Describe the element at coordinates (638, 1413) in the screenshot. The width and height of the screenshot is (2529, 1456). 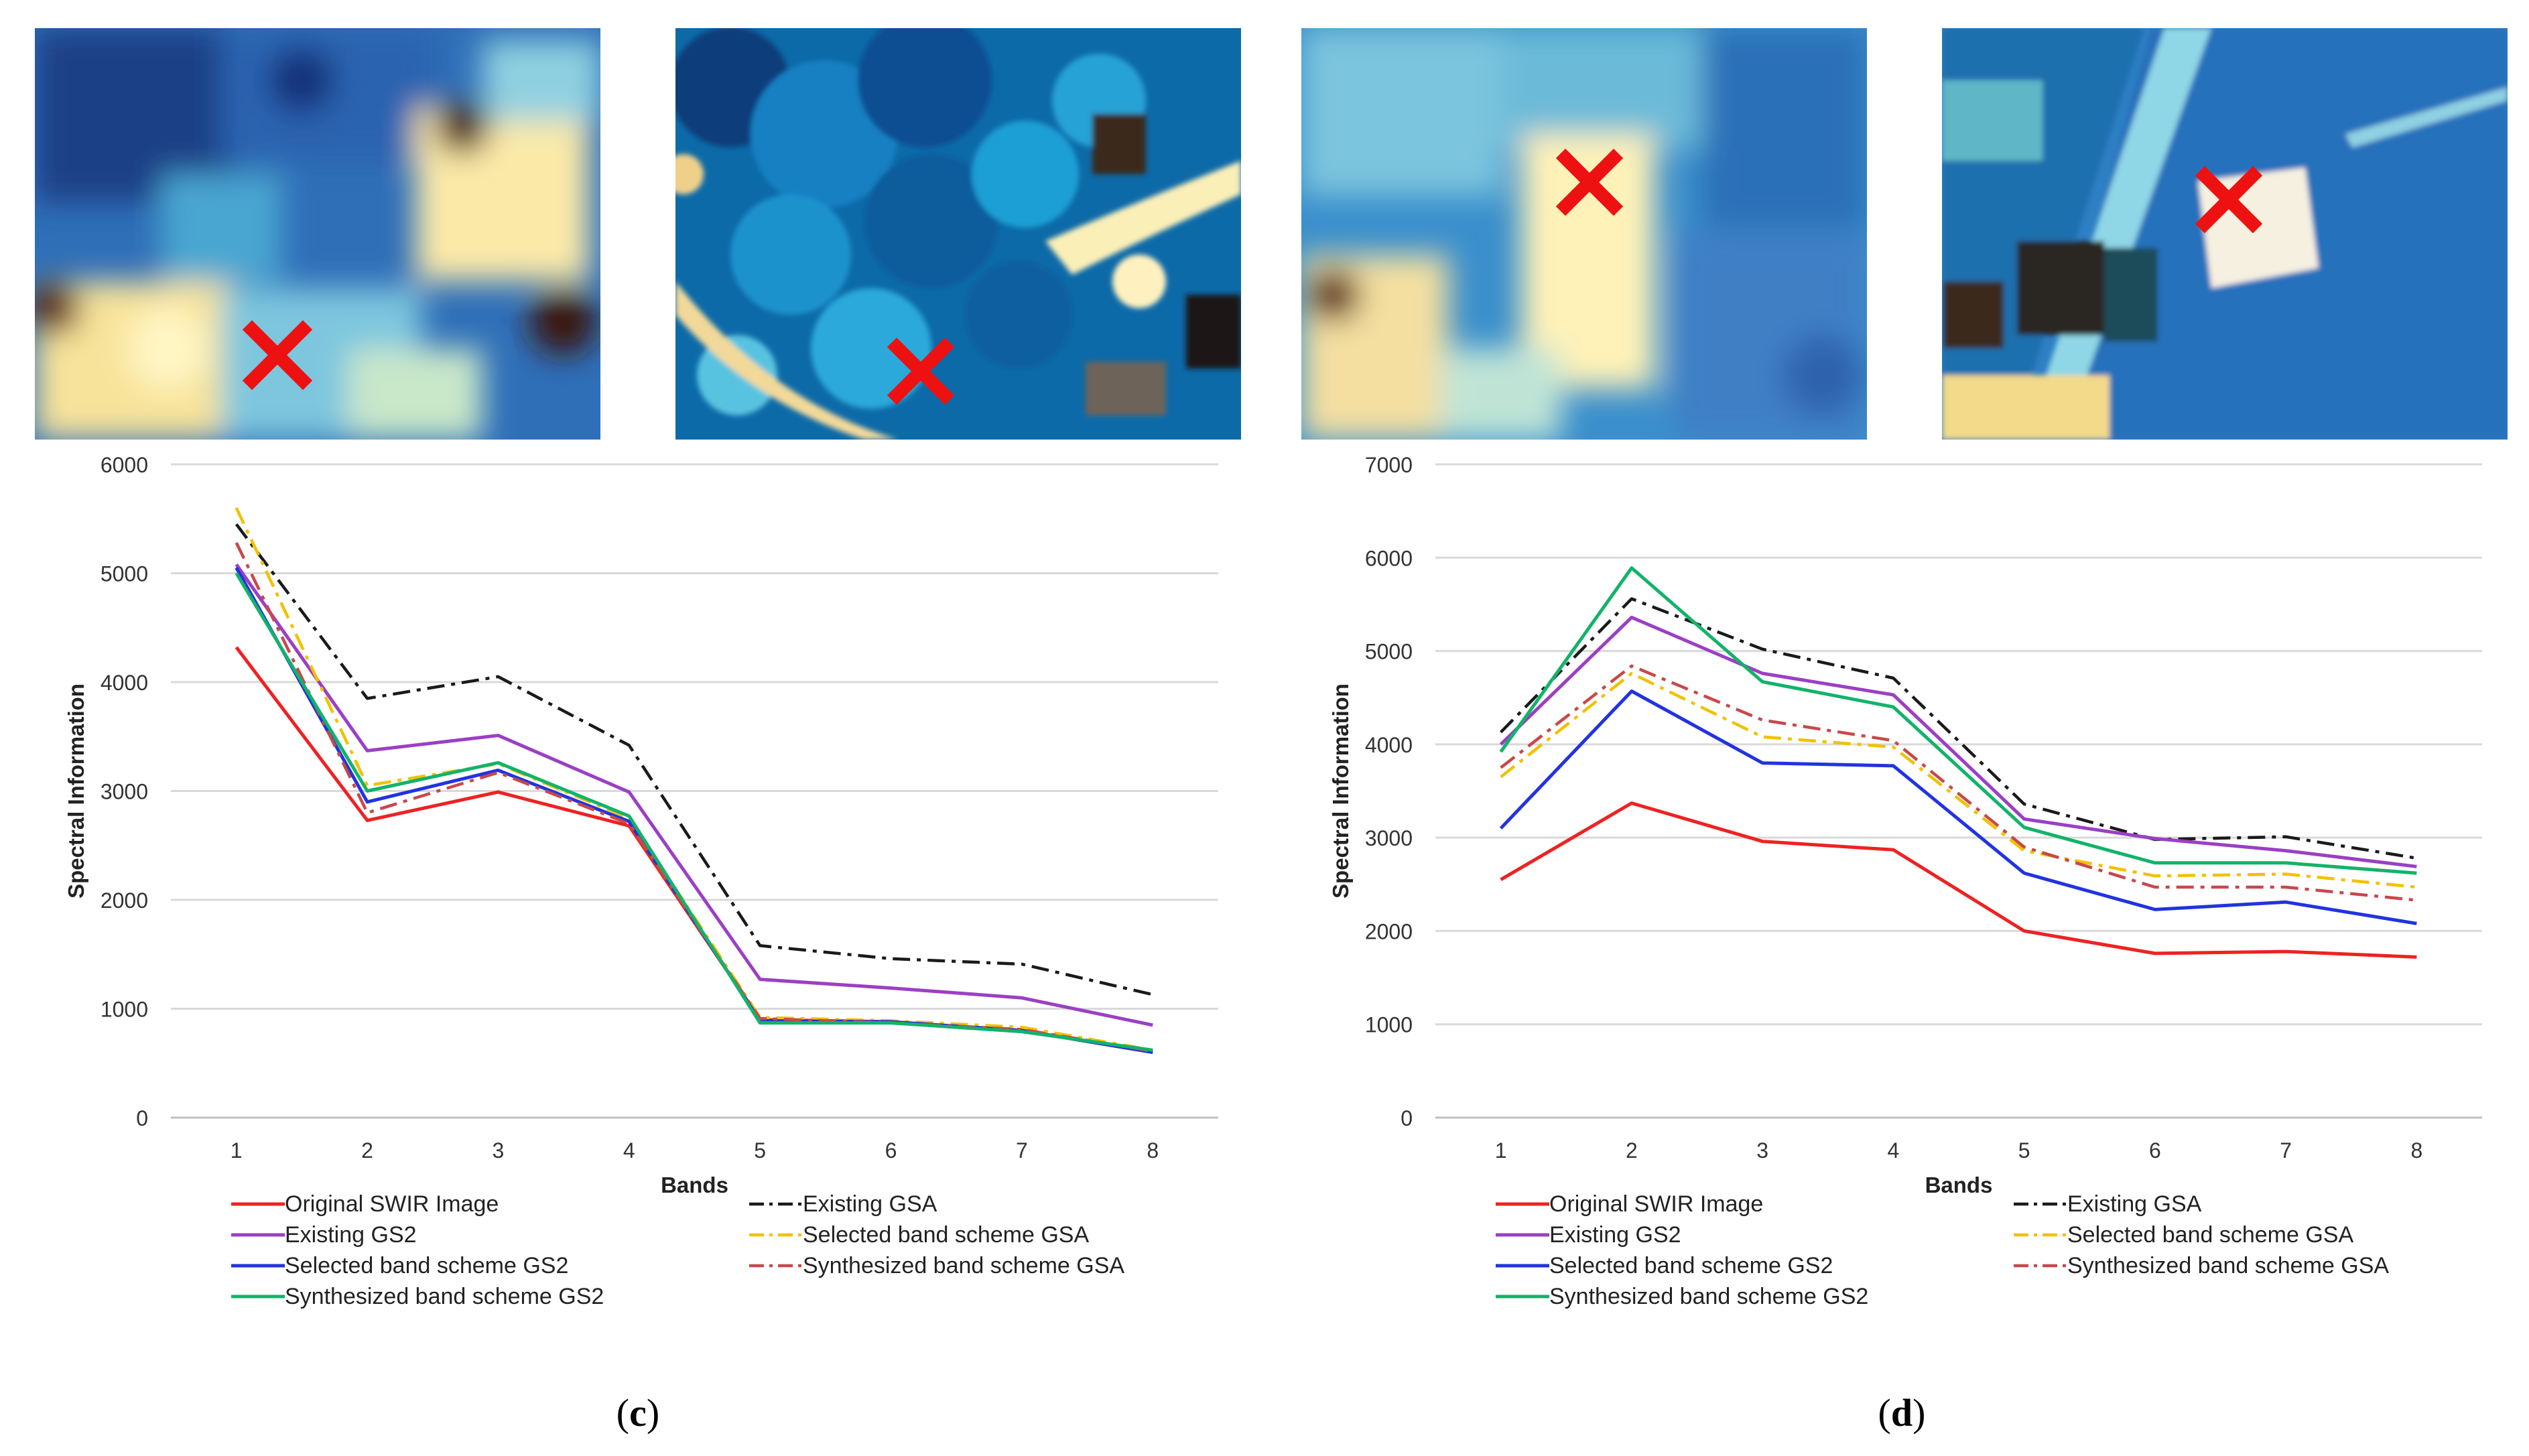
I see `panel-label-c: (c)` at that location.